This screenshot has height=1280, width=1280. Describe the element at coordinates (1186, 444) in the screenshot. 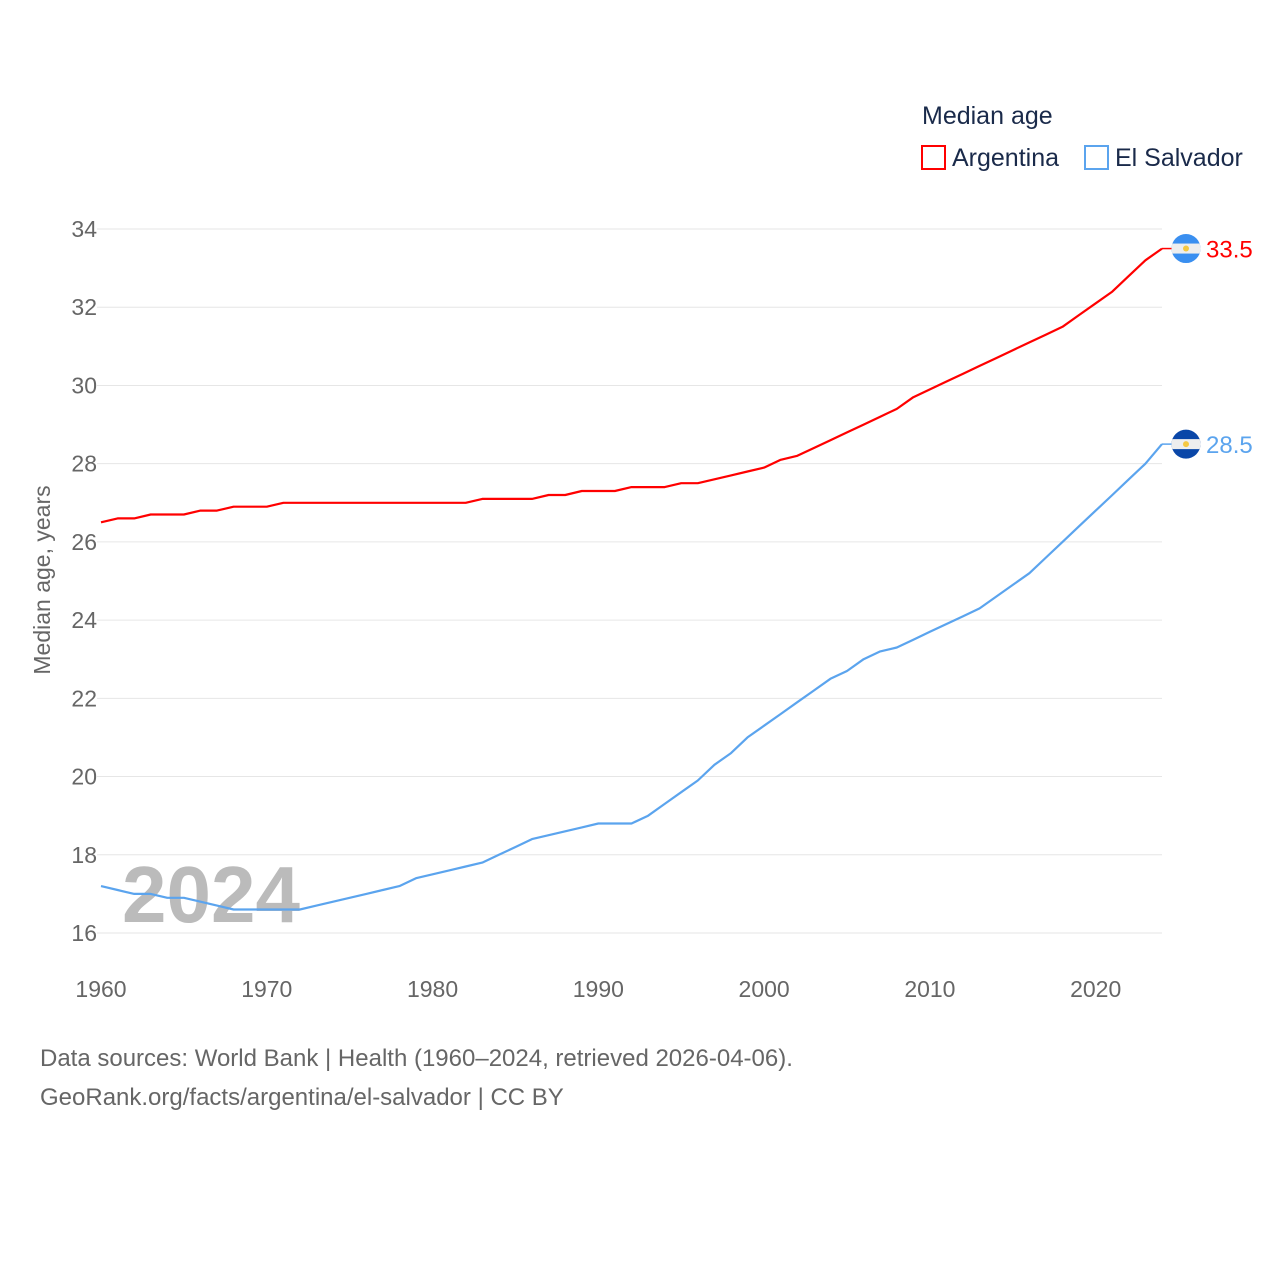

I see `el-salvador-flag-icon` at that location.